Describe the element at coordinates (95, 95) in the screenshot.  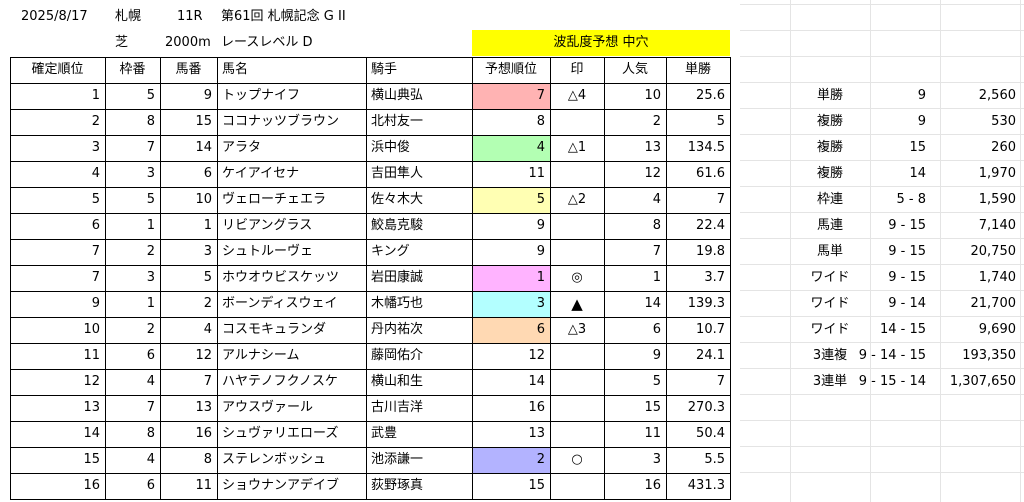
I see `rank-cell: 1` at that location.